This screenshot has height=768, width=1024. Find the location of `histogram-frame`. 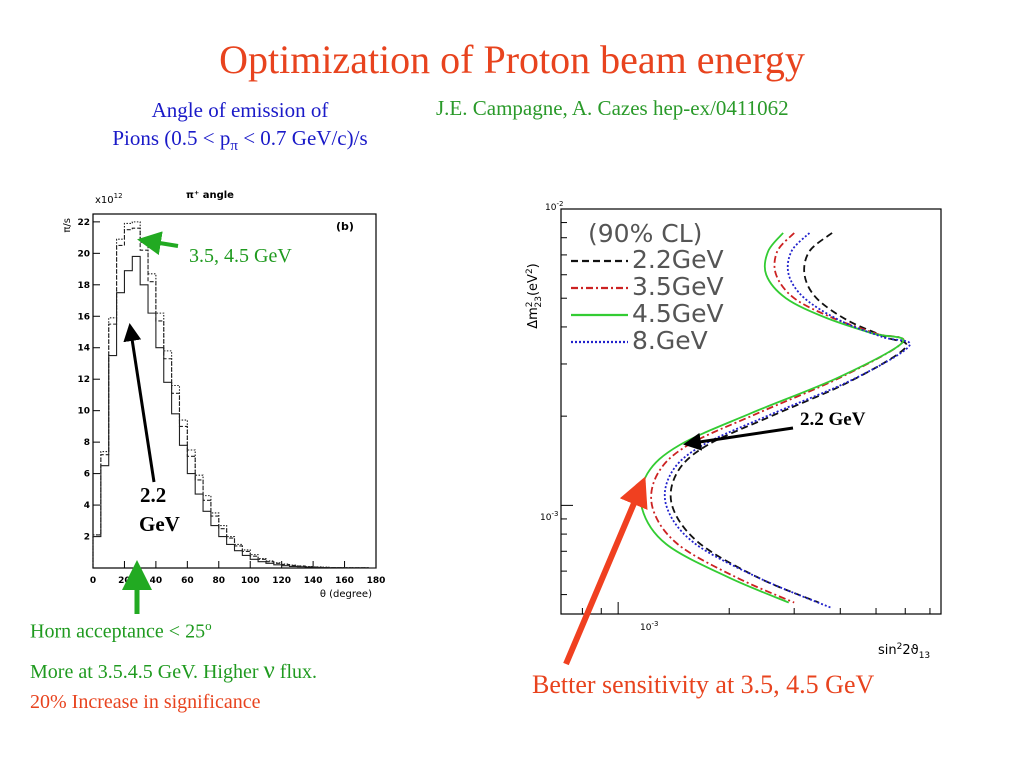

histogram-frame is located at coordinates (234, 391).